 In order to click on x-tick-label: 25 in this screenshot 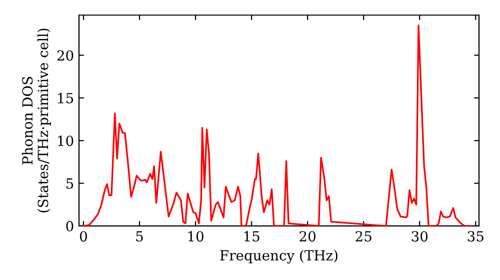, I will do `click(364, 236)`.